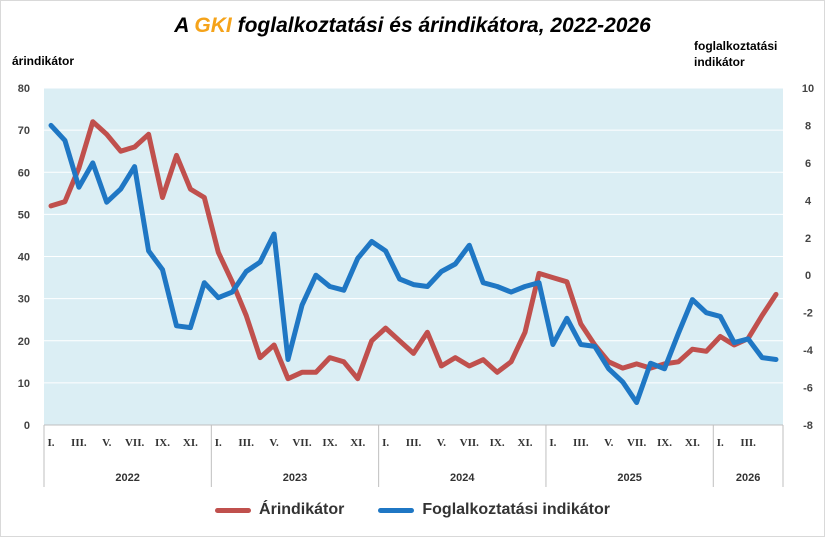  Describe the element at coordinates (396, 510) in the screenshot. I see `legend-swatch-employment` at that location.